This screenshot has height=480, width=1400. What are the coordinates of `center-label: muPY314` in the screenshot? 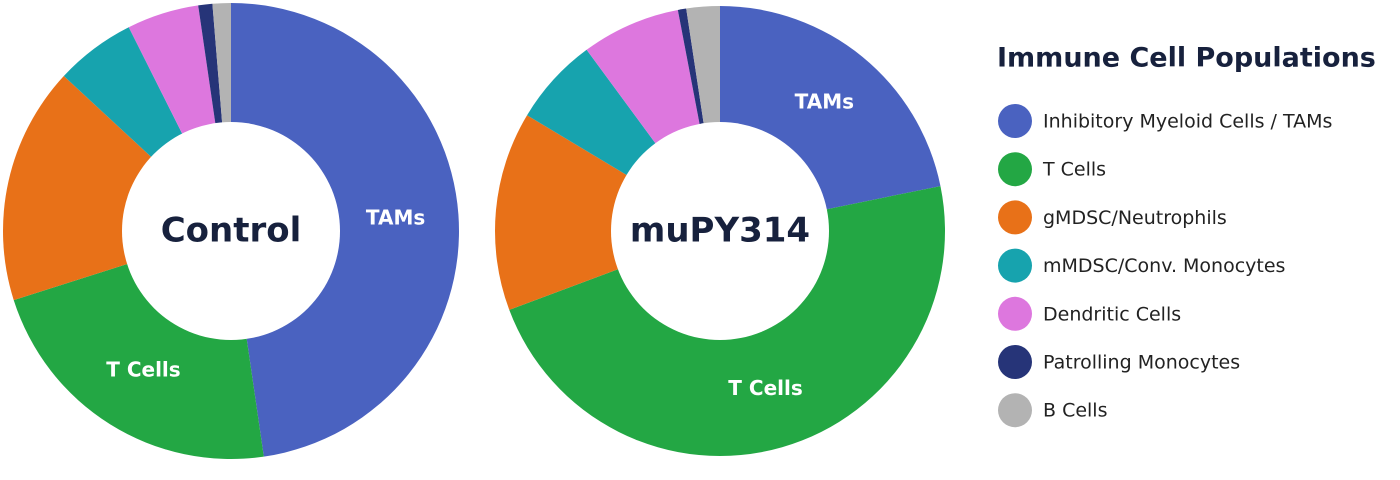 It's located at (720, 231).